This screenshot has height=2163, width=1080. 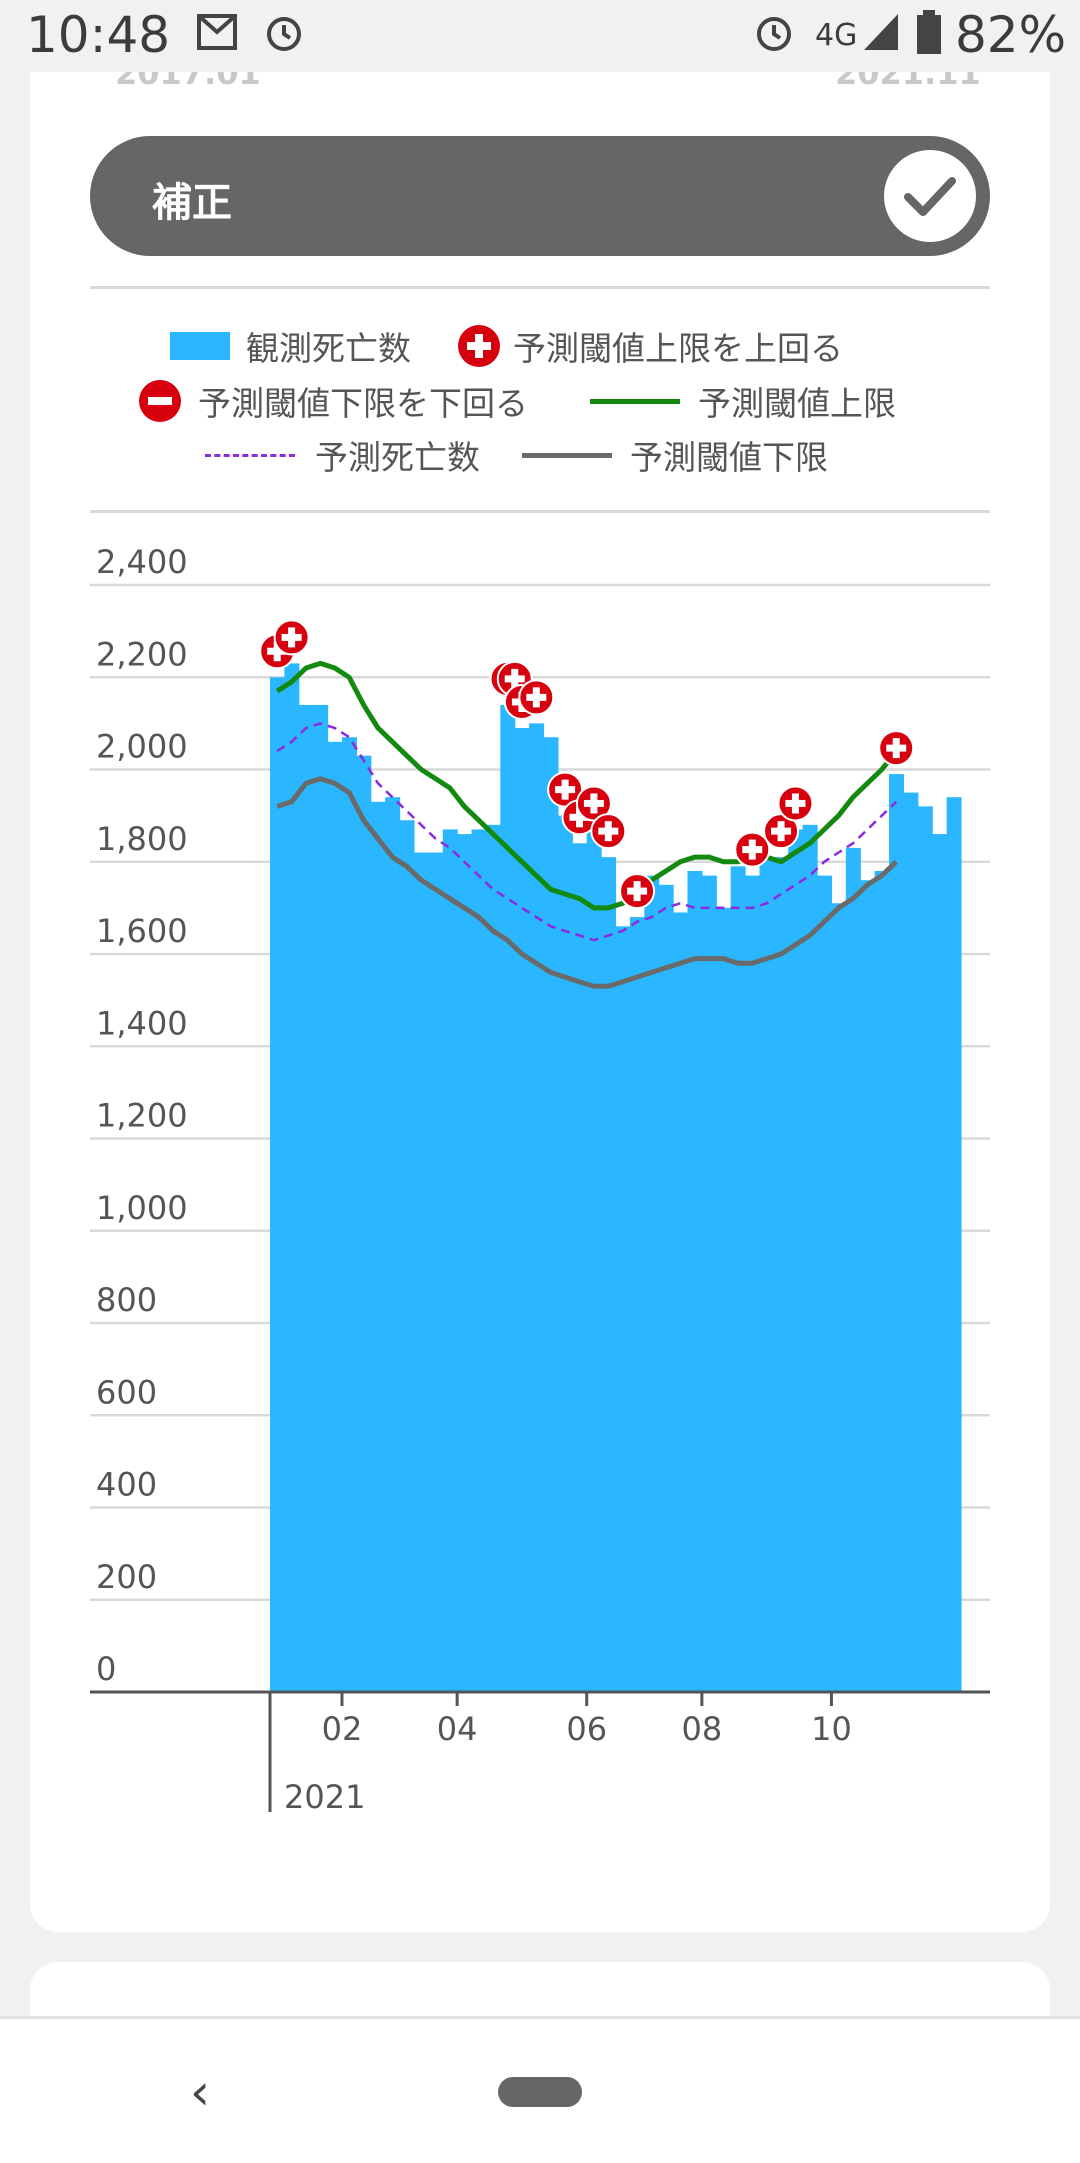 What do you see at coordinates (324, 1797) in the screenshot?
I see `year-label: 2021` at bounding box center [324, 1797].